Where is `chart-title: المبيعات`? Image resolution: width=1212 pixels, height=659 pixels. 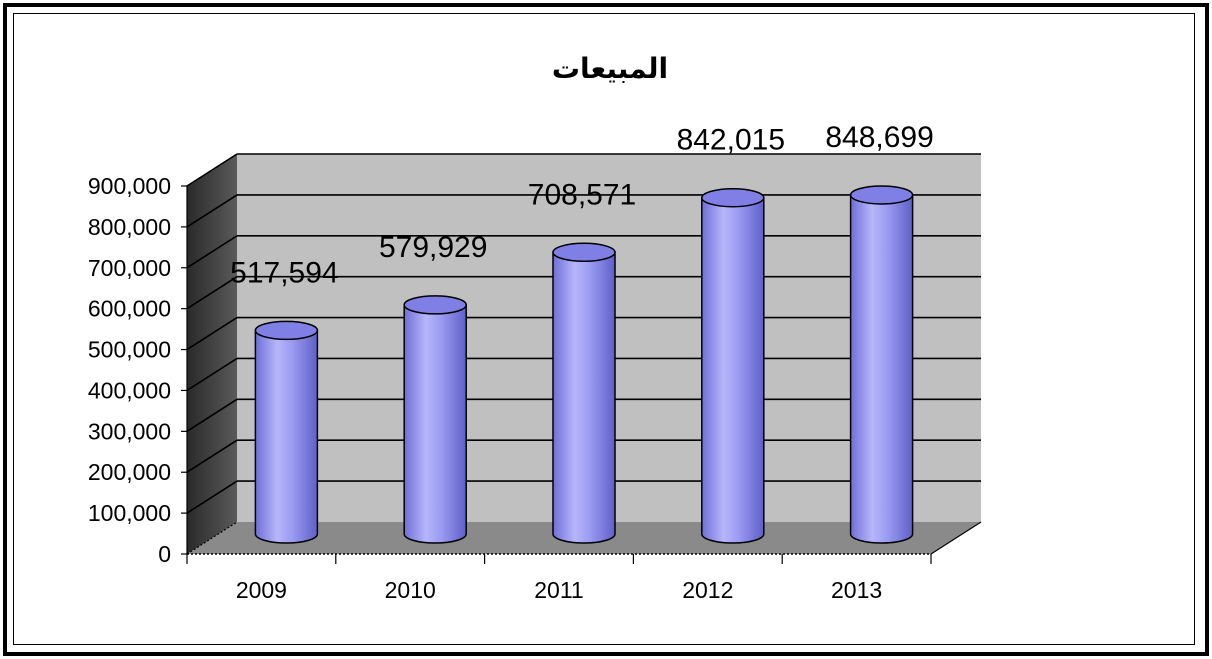
chart-title: المبيعات is located at coordinates (610, 68).